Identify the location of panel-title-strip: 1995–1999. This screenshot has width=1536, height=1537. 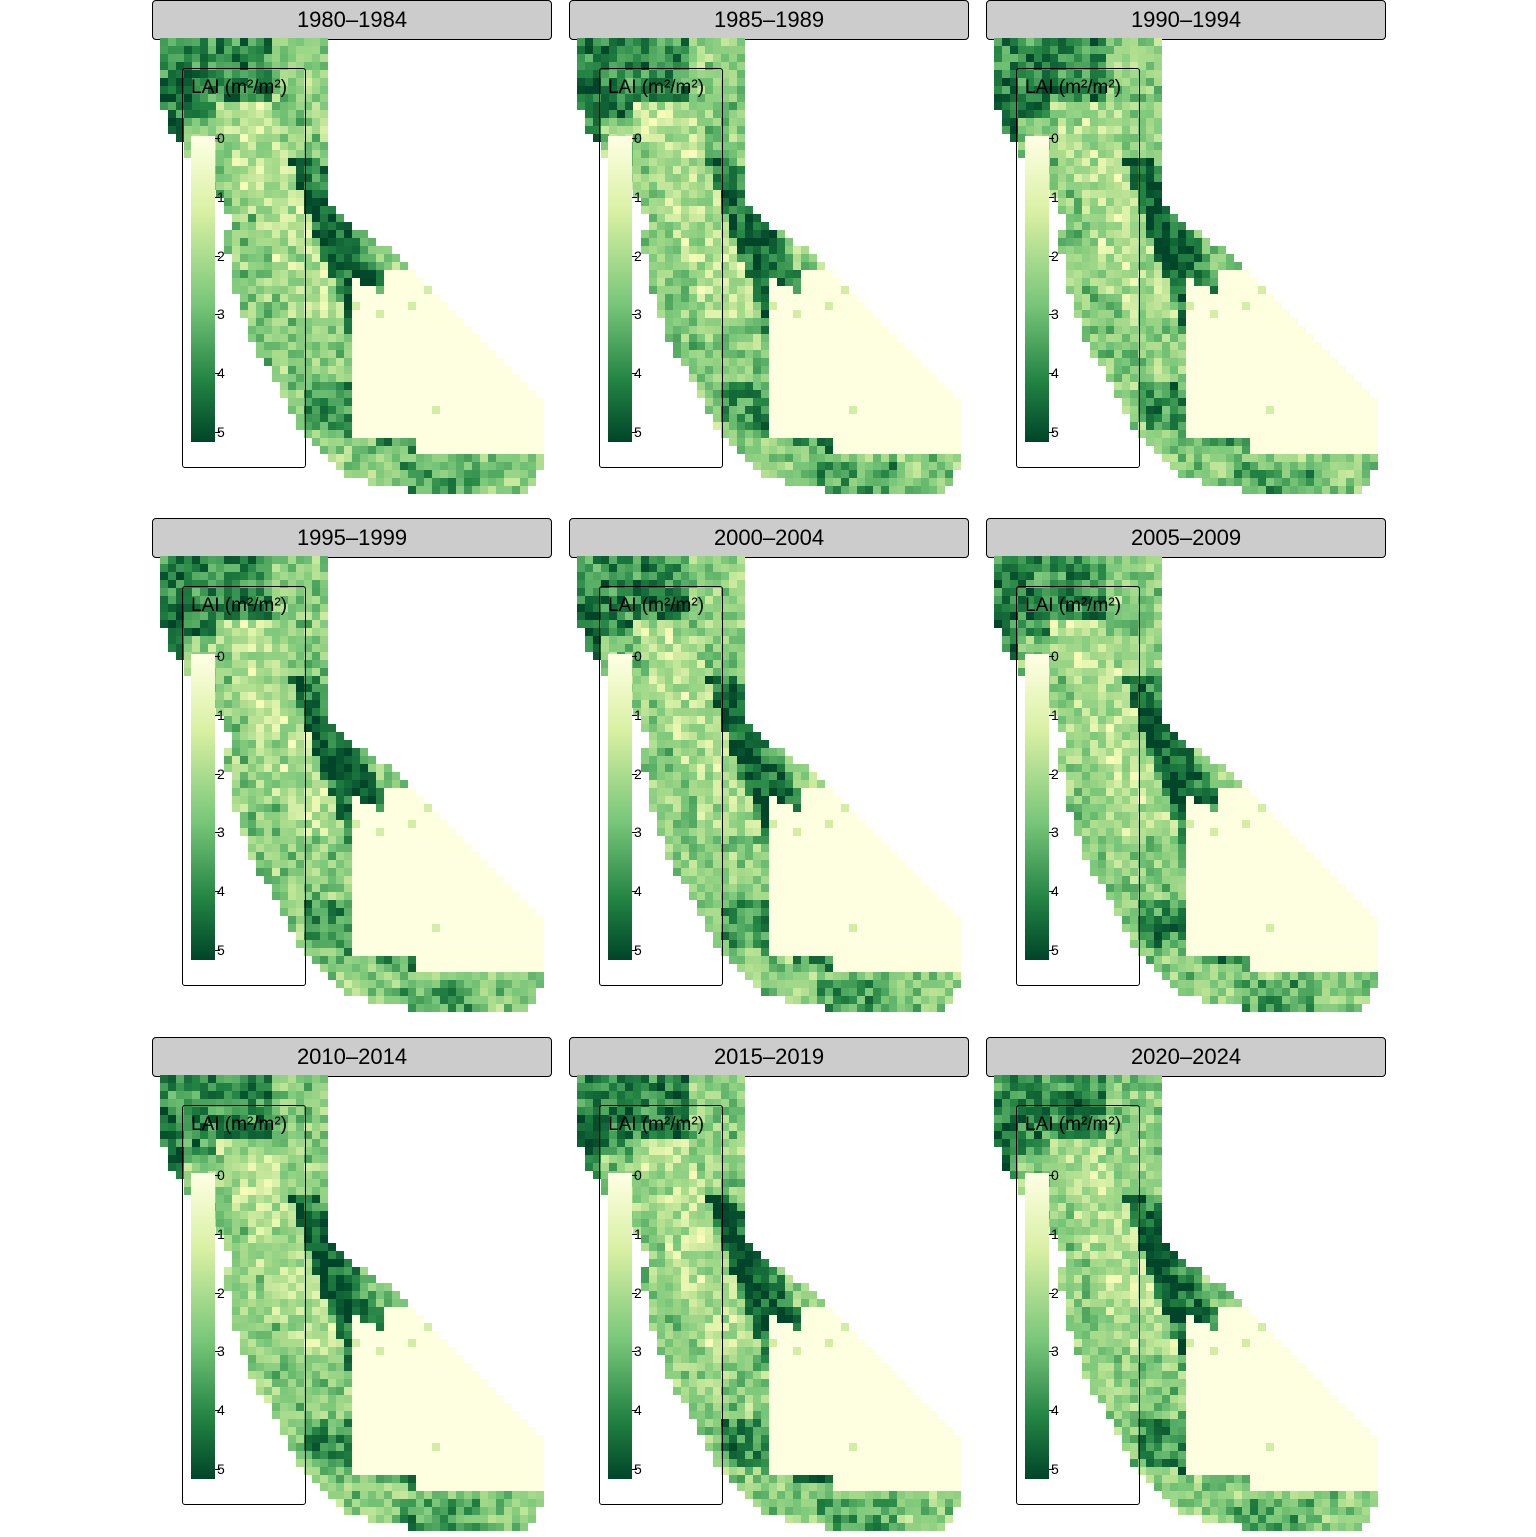
(352, 538).